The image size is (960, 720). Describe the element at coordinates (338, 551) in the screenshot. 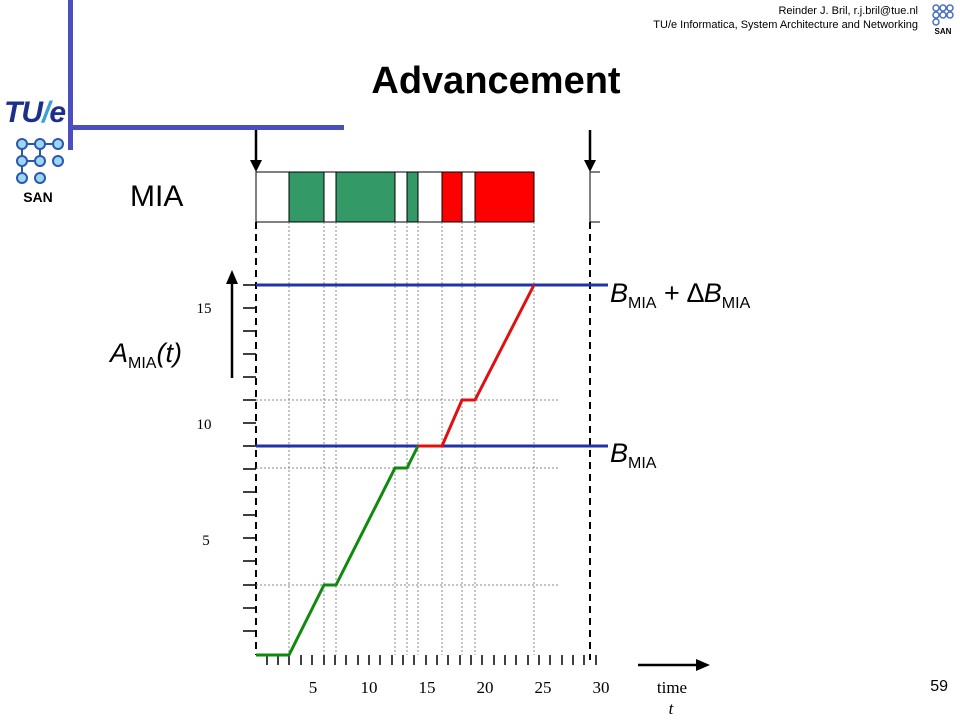

I see `advancement-curve-green` at that location.